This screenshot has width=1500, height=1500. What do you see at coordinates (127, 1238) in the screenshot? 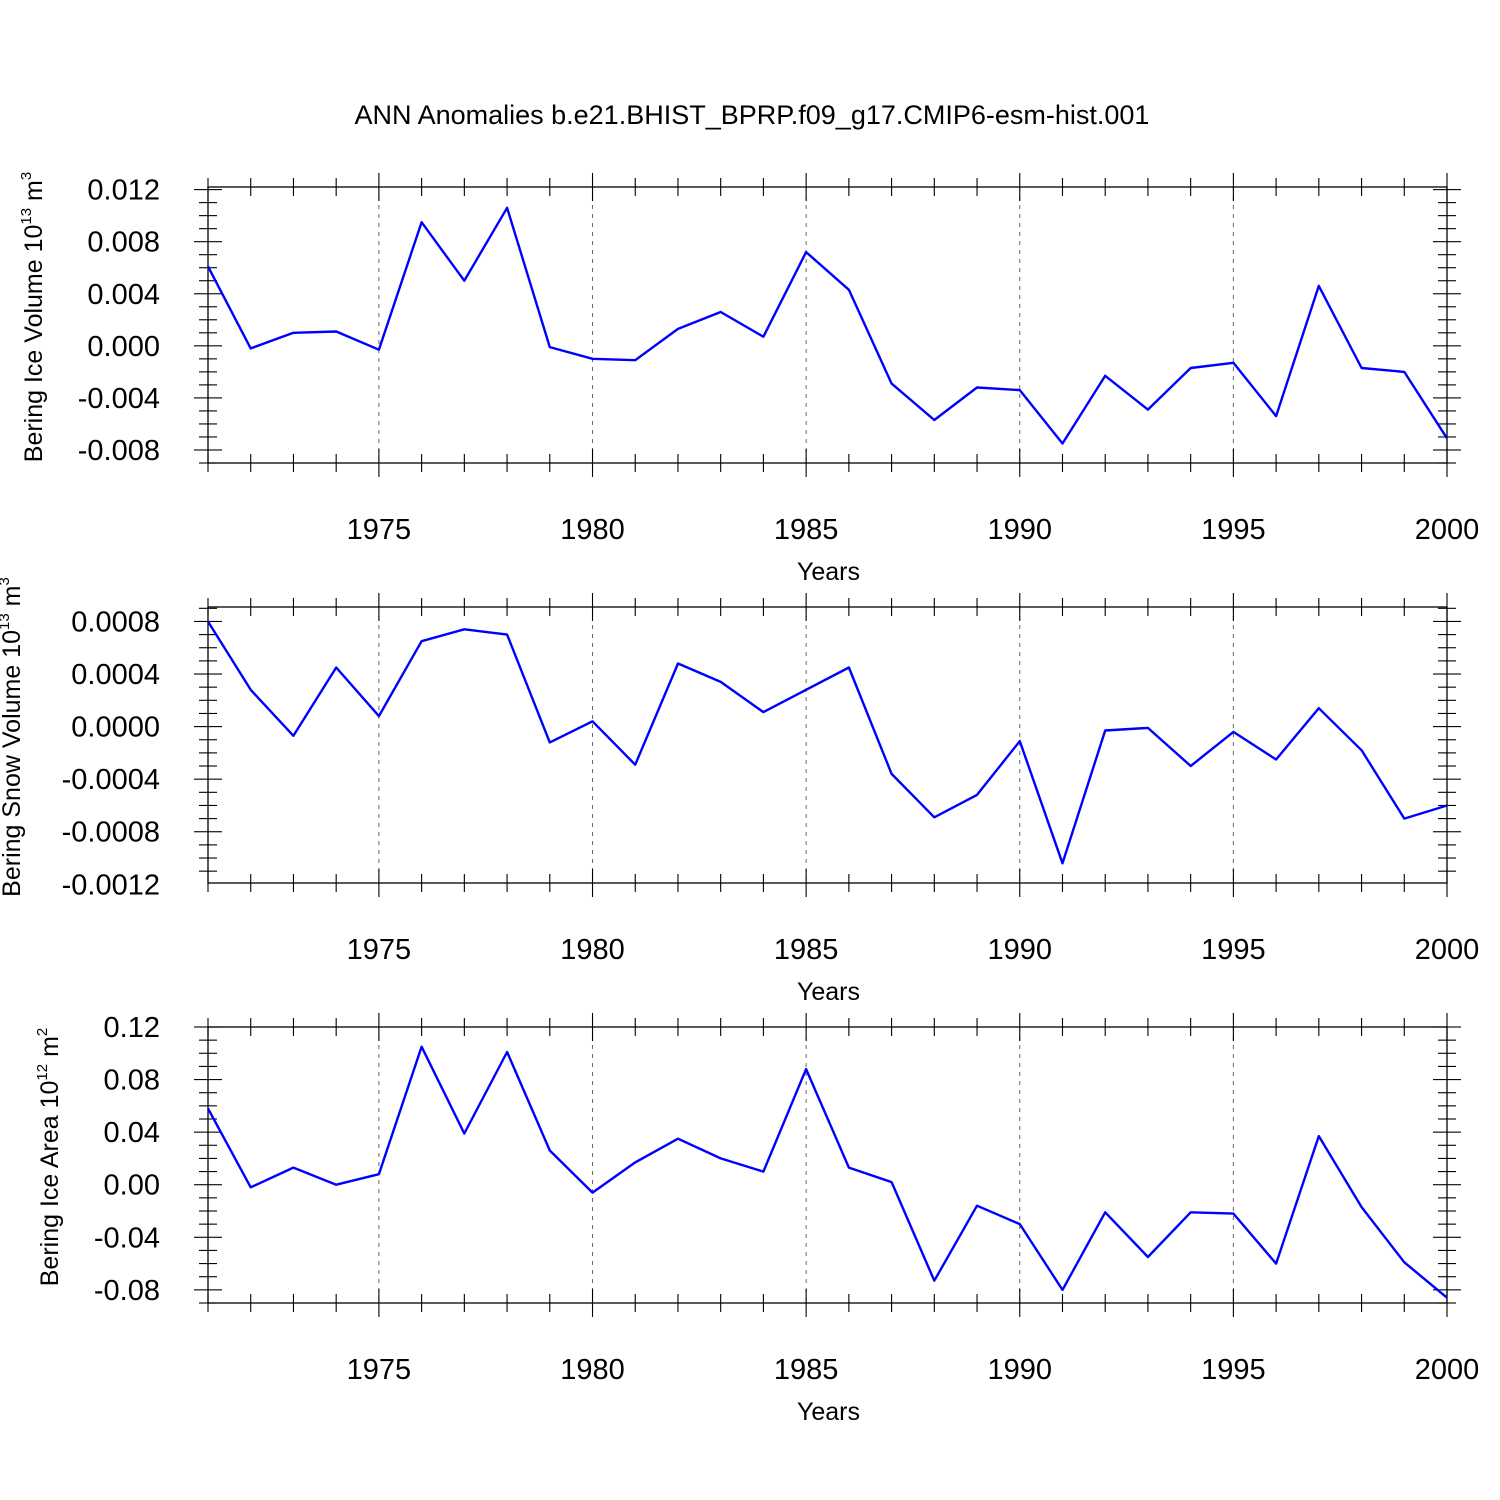
I see `y-tick-label: -0.04` at bounding box center [127, 1238].